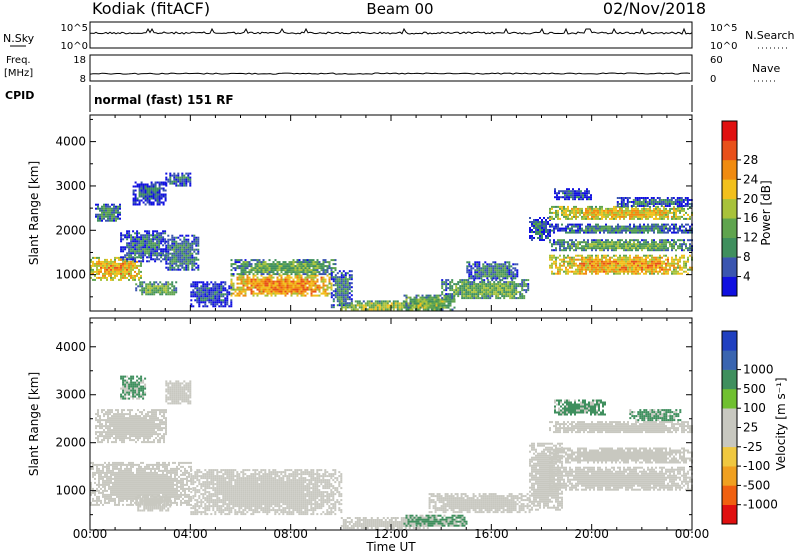  What do you see at coordinates (756, 485) in the screenshot?
I see `colorbar-tick-label: -500` at bounding box center [756, 485].